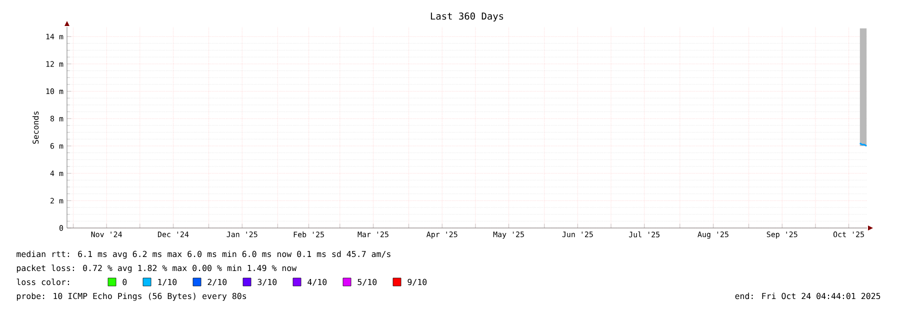  What do you see at coordinates (267, 282) in the screenshot?
I see `legend-label: 3/10` at bounding box center [267, 282].